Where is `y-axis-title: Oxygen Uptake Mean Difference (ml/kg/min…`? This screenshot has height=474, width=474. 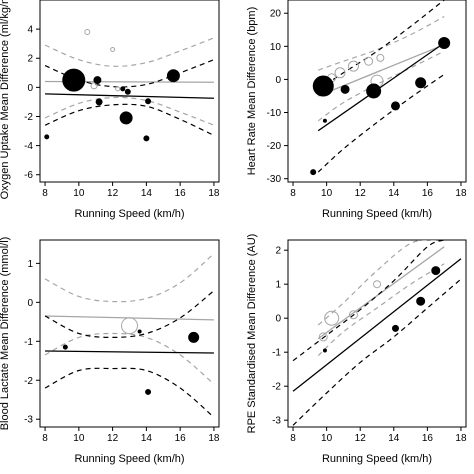 y-axis-title: Oxygen Uptake Mean Difference (ml/kg/min… is located at coordinates (5, 99).